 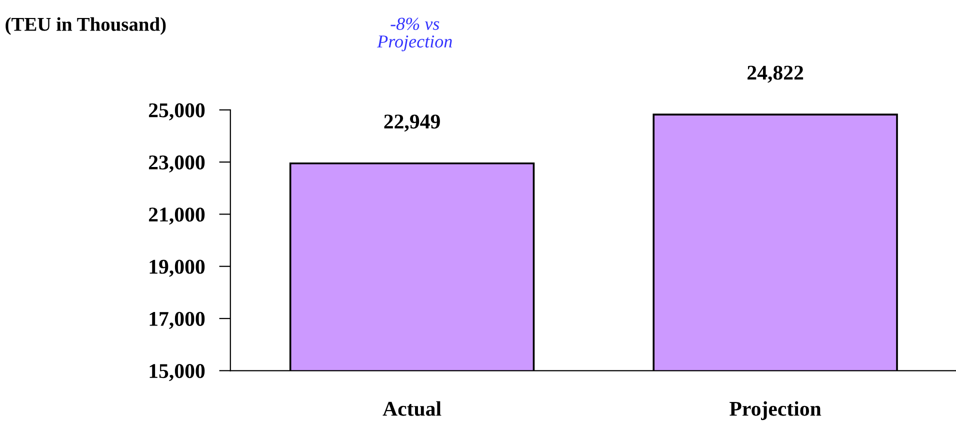 What do you see at coordinates (176, 164) in the screenshot?
I see `y-tick-label: 23,000` at bounding box center [176, 164].